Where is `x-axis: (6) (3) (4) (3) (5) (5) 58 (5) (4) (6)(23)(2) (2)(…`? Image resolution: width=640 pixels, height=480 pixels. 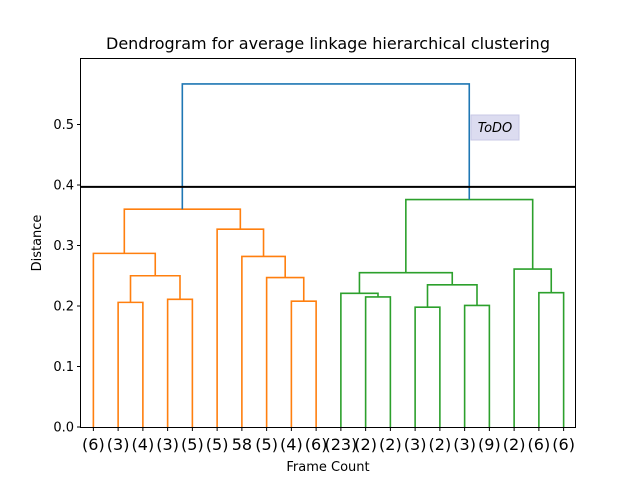
x-axis: (6) (3) (4) (3) (5) (5) 58 (5) (4) (6)(23)(2) (2)(… is located at coordinates (328, 440).